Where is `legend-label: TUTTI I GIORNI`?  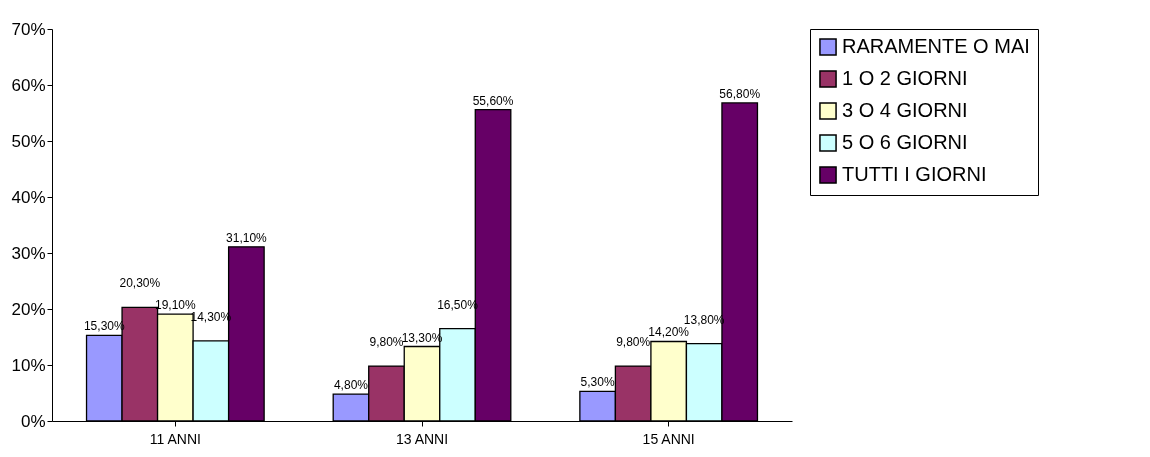
legend-label: TUTTI I GIORNI is located at coordinates (914, 174).